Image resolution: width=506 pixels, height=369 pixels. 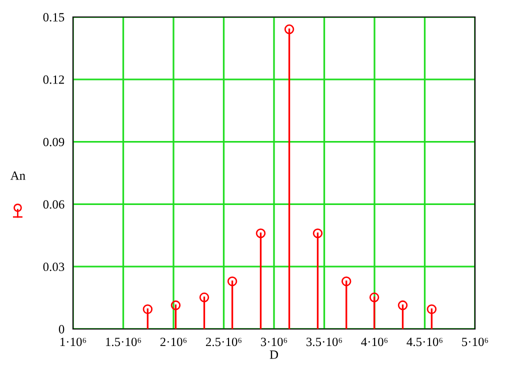 I want to click on x-tick-label: 4.5·10⁶, so click(x=424, y=342).